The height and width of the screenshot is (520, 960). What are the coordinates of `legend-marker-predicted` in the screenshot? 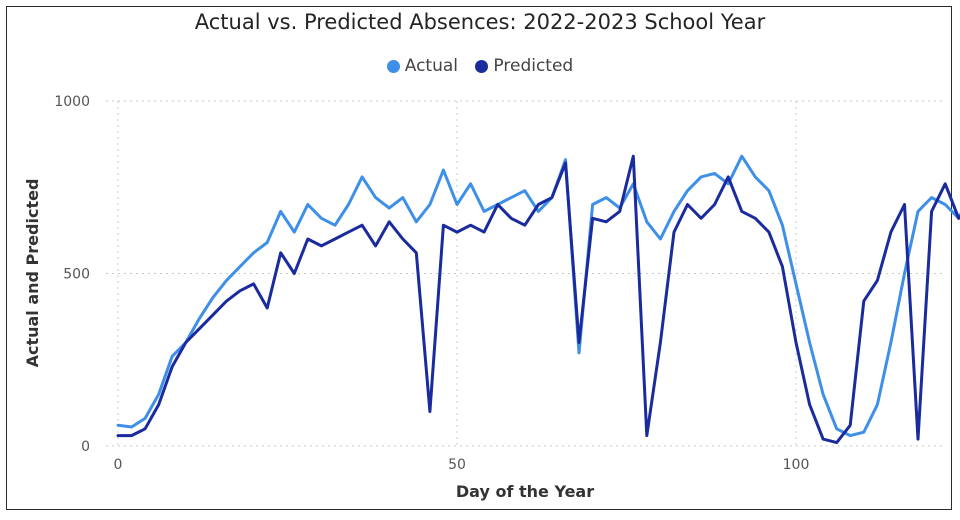 It's located at (482, 66).